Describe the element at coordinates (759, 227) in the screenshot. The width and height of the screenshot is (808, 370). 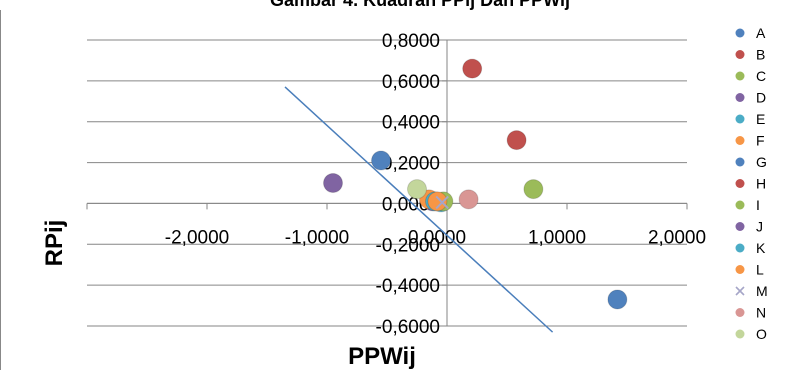
I see `legend-label: J` at that location.